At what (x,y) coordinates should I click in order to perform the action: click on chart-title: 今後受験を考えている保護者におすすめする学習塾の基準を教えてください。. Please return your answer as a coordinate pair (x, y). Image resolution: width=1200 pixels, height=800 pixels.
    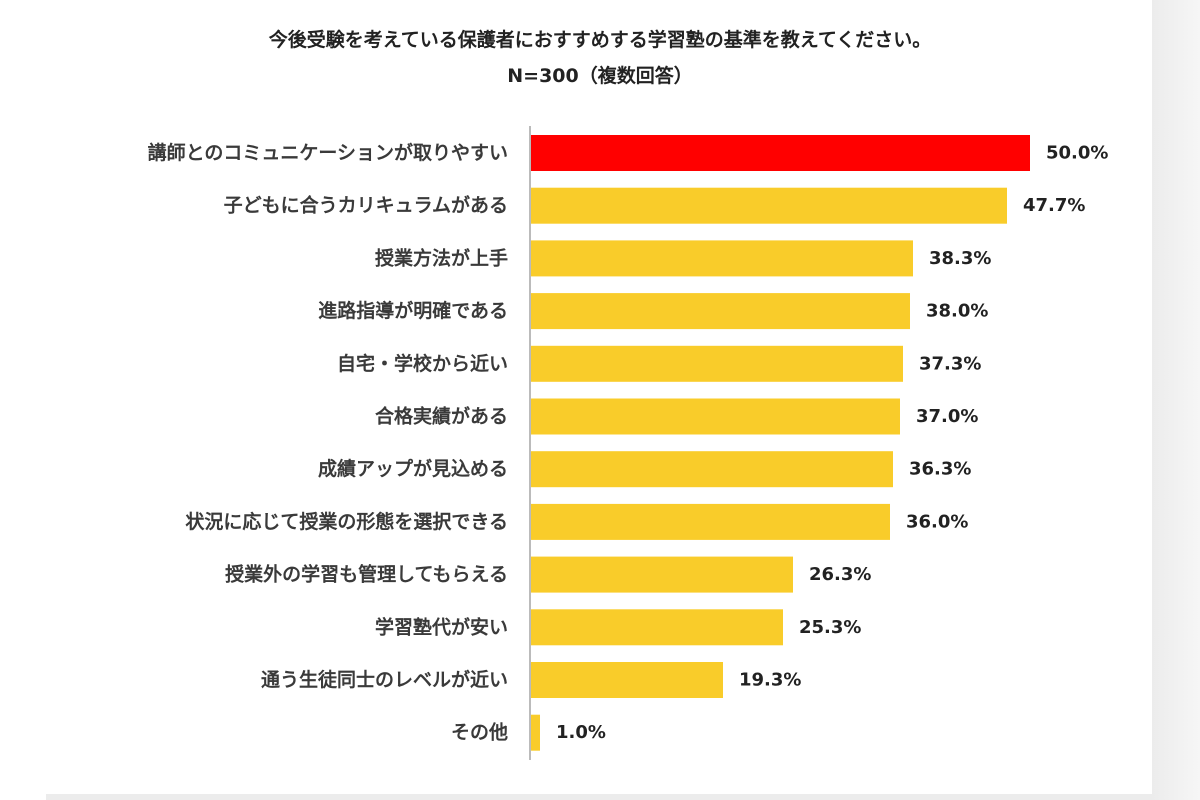
    Looking at the image, I should click on (600, 40).